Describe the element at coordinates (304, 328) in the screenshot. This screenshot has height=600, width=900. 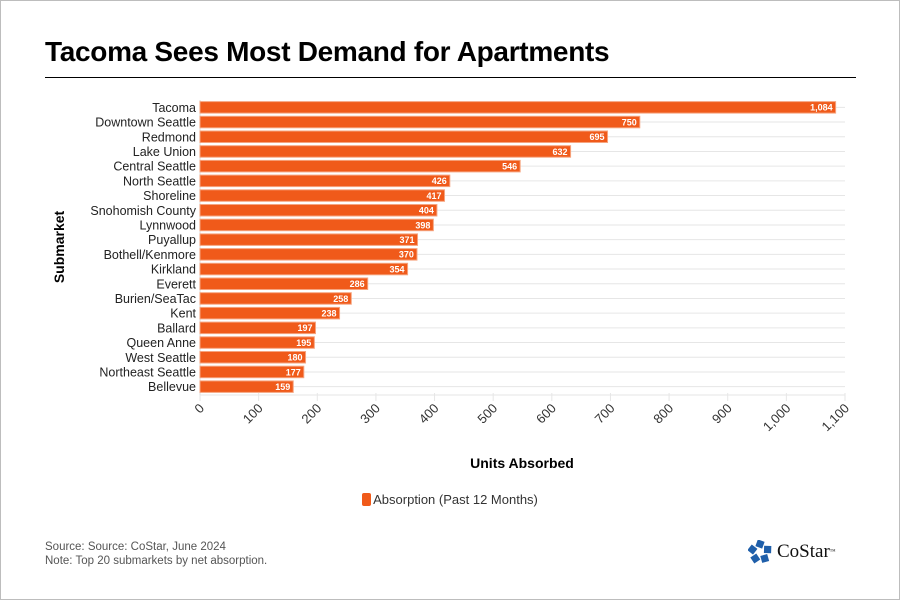
I see `bar-value-label: 197` at that location.